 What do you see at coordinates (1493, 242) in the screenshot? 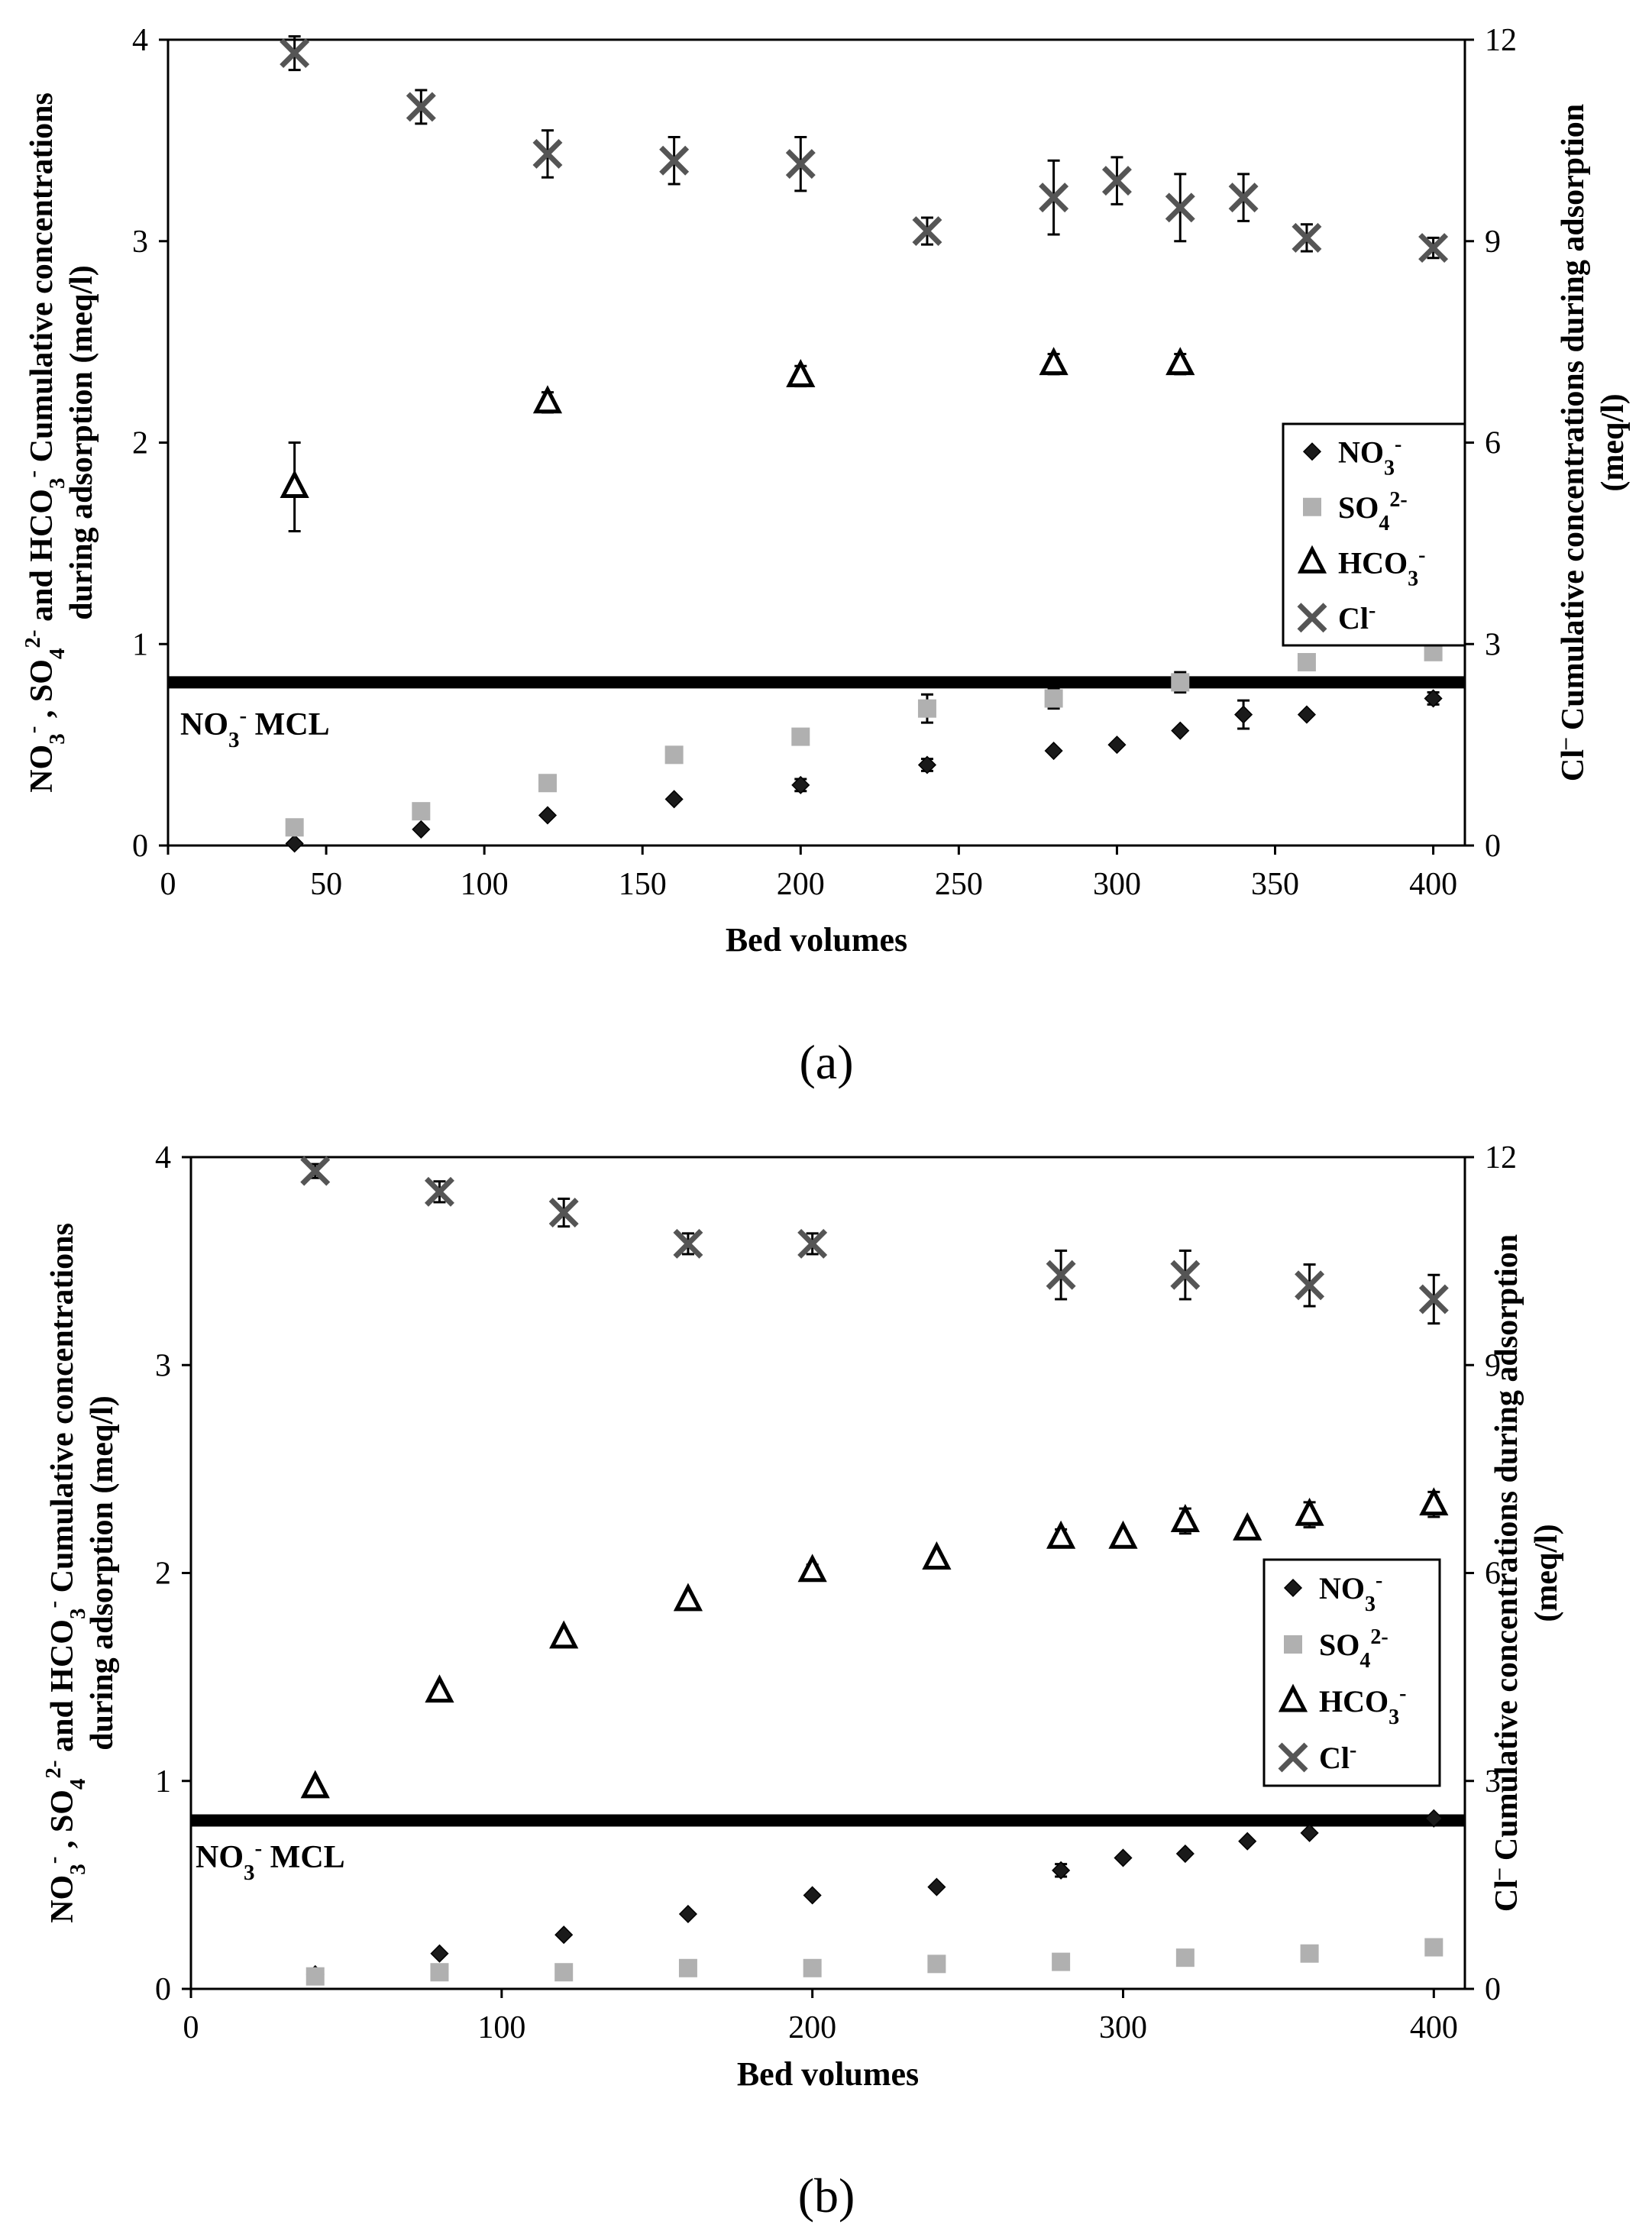
I see `y-right-tick-label: 9` at bounding box center [1493, 242].